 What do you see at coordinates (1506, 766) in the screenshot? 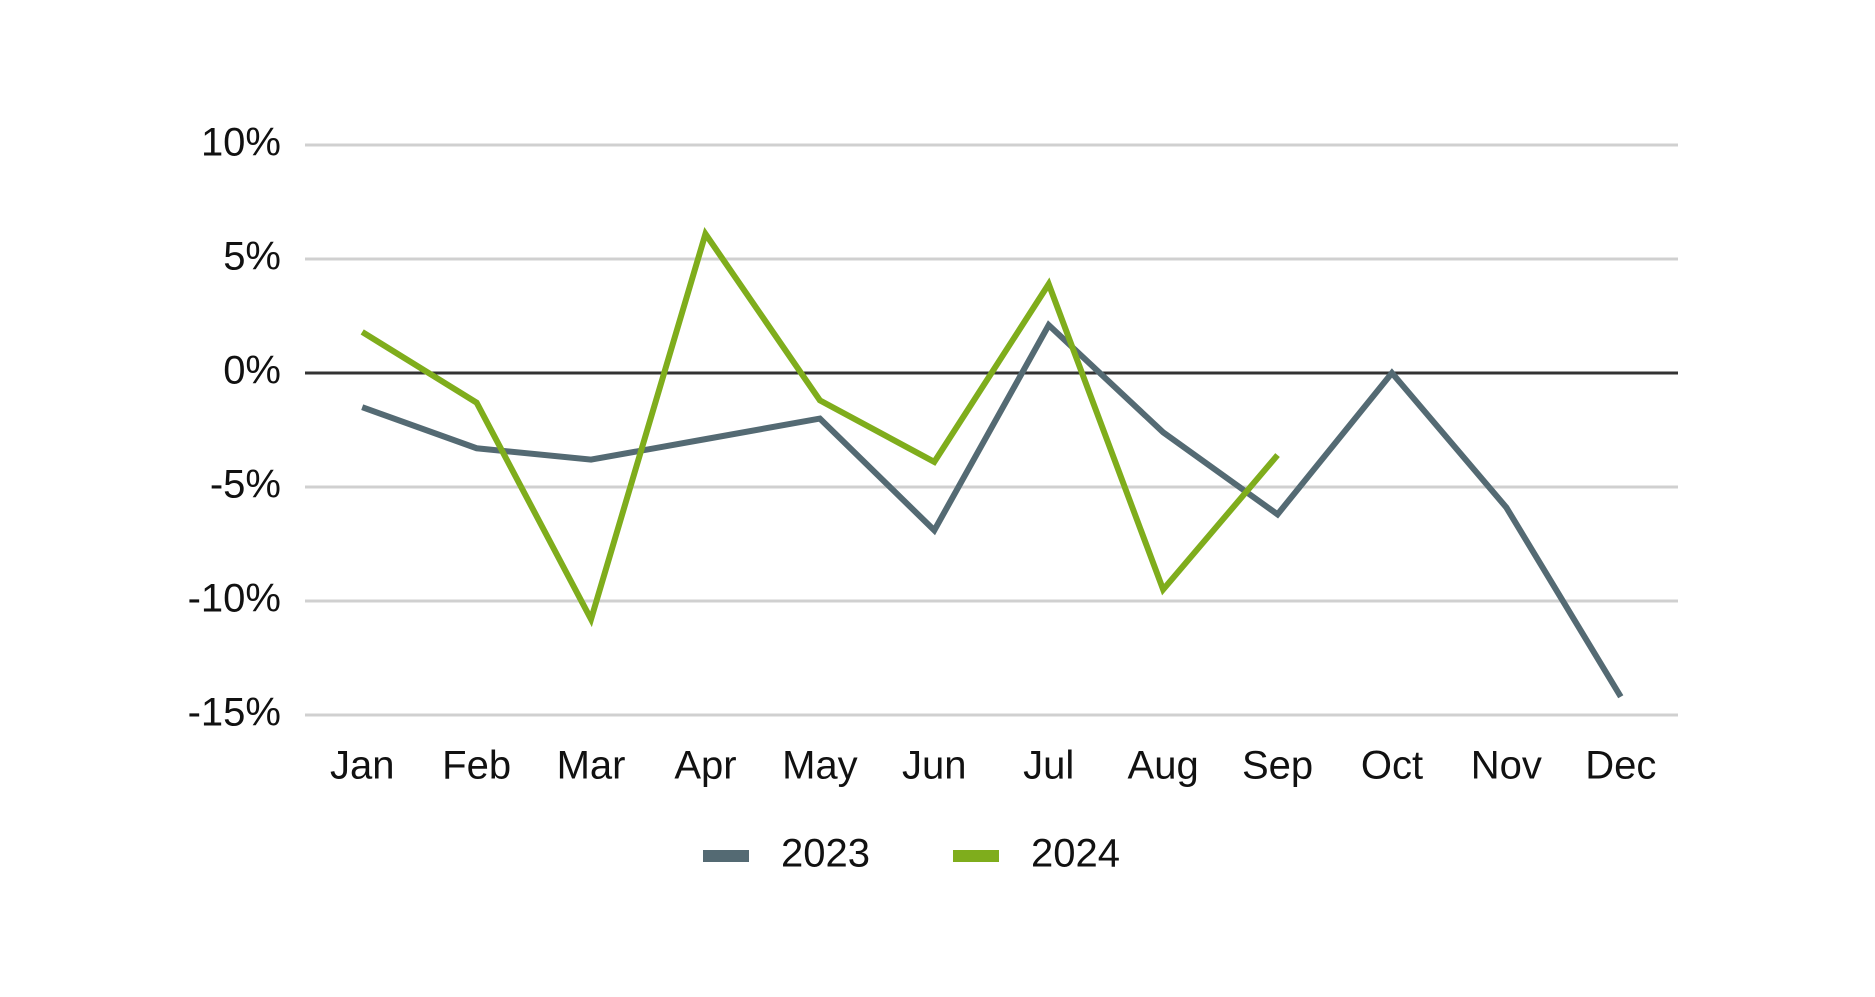
I see `x-tick-label: Nov` at bounding box center [1506, 766].